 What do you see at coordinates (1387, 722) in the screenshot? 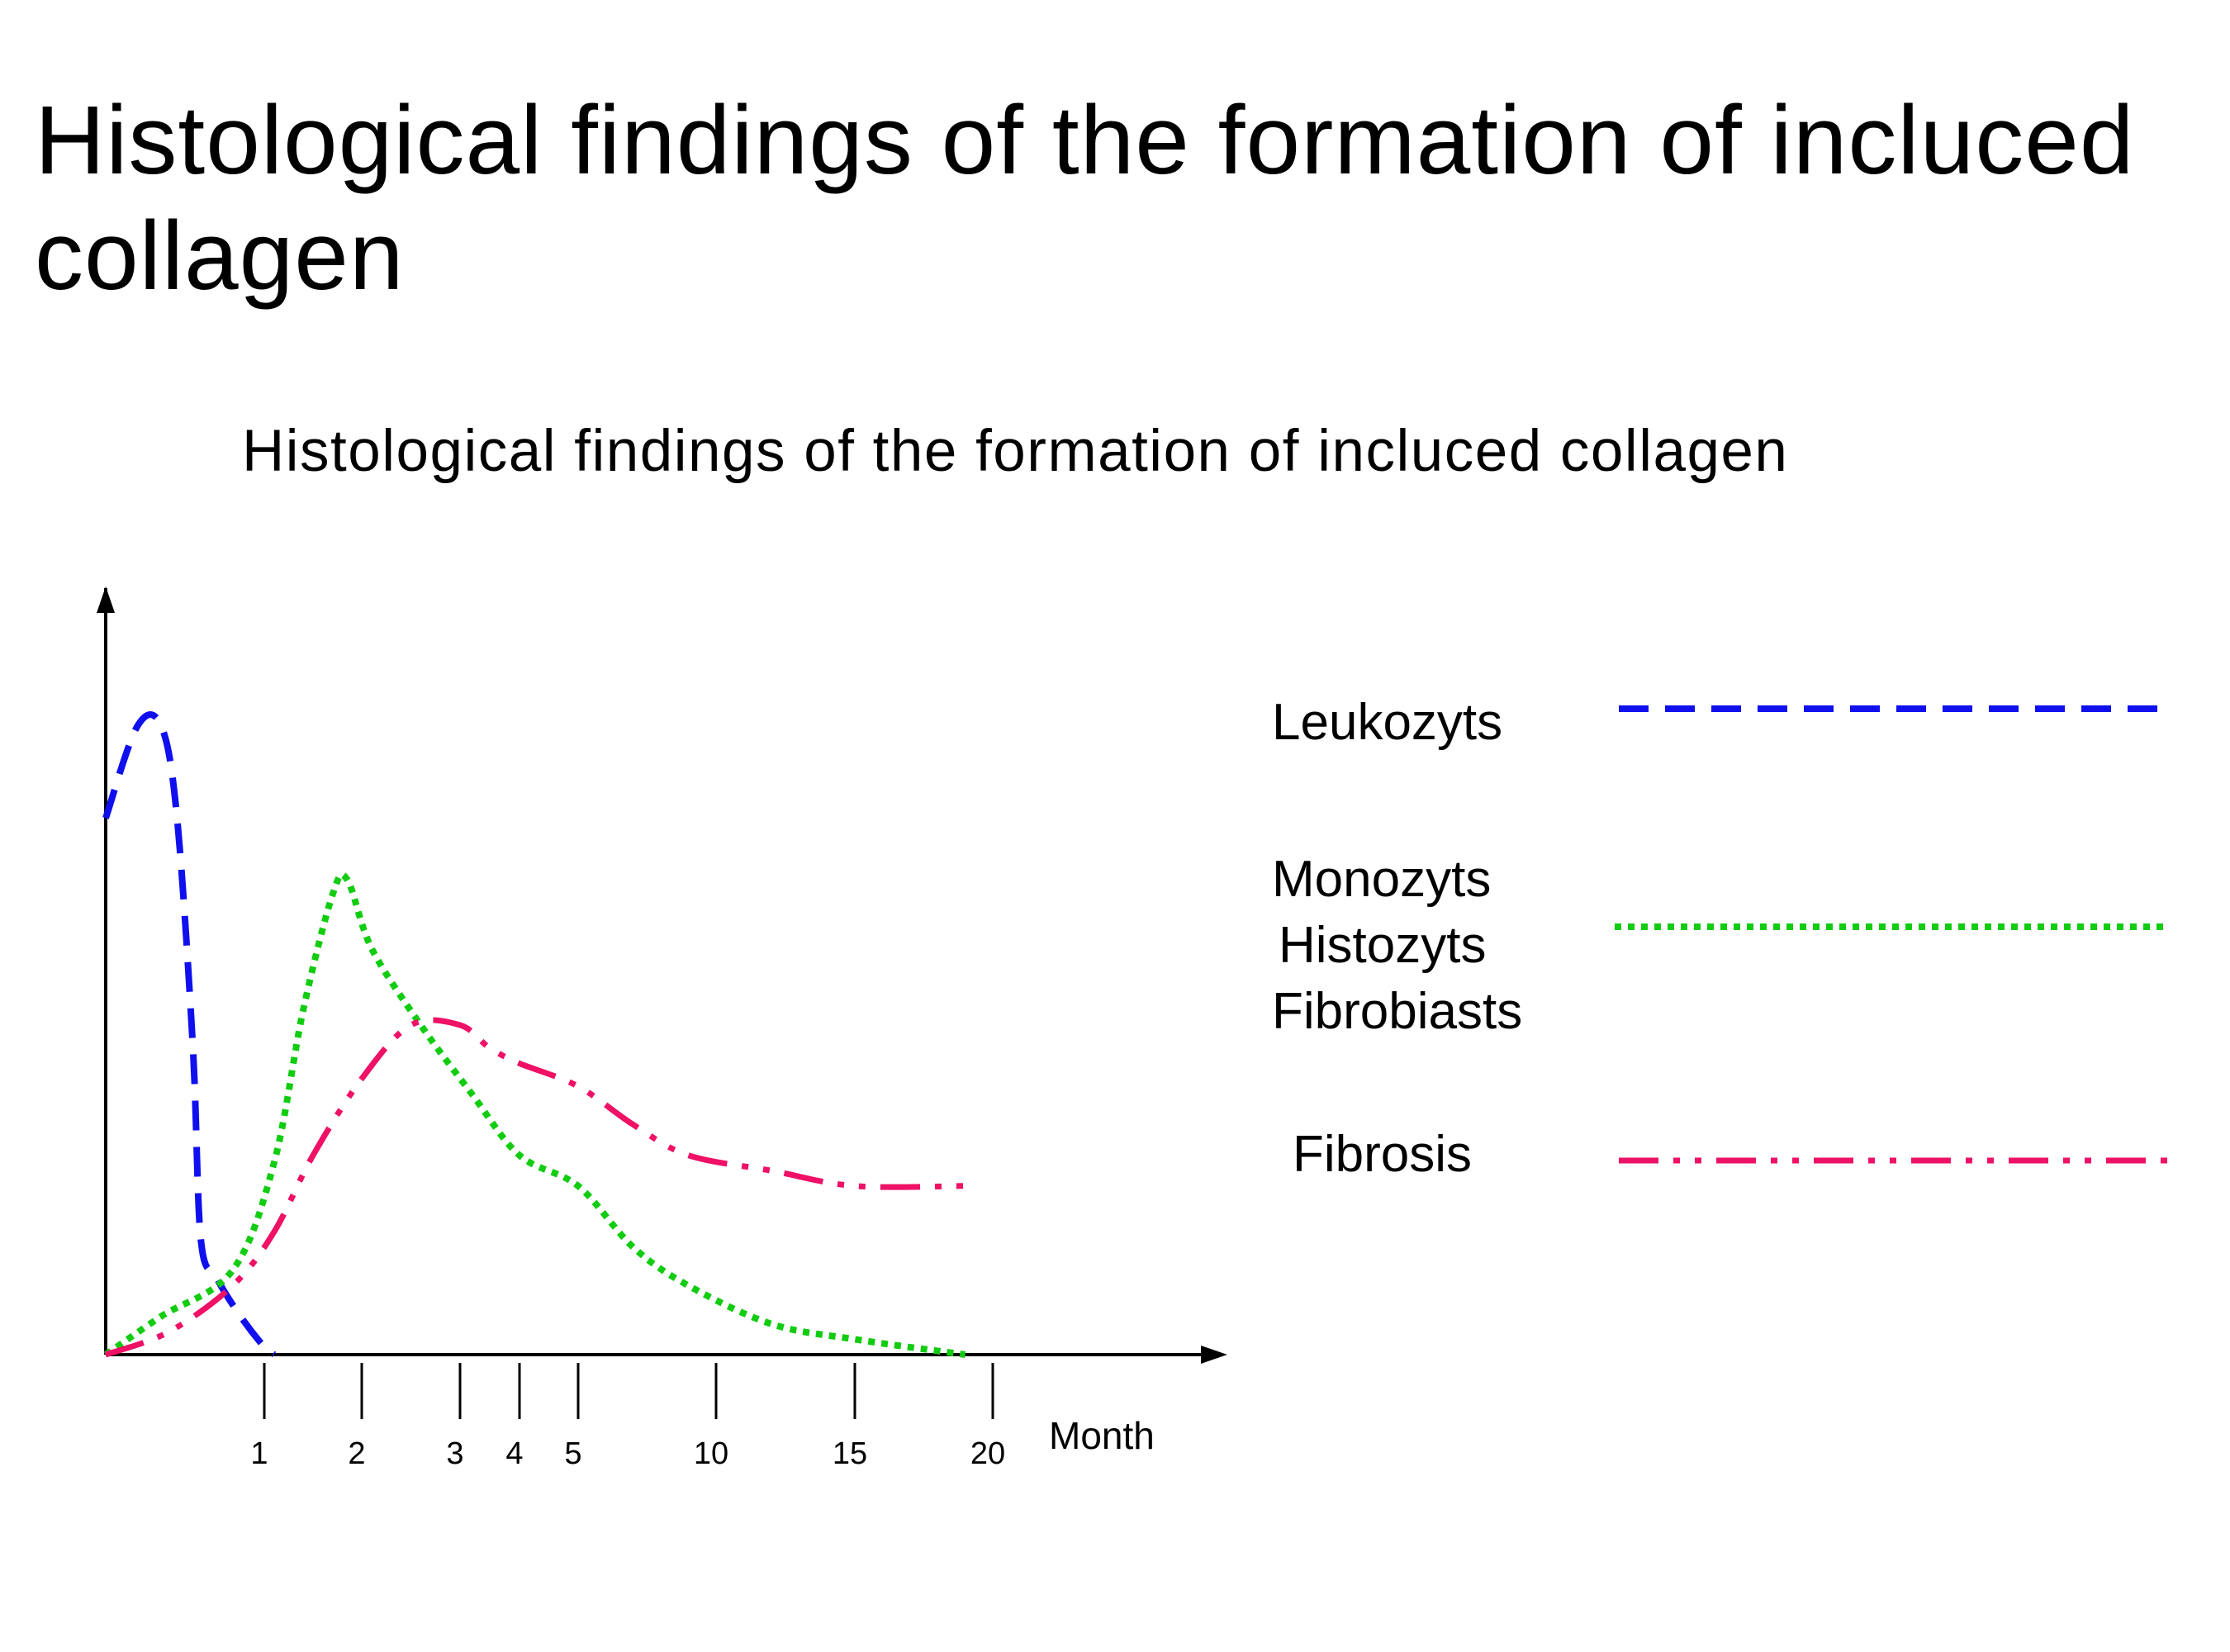
I see `legend-label: Leukozyts` at bounding box center [1387, 722].